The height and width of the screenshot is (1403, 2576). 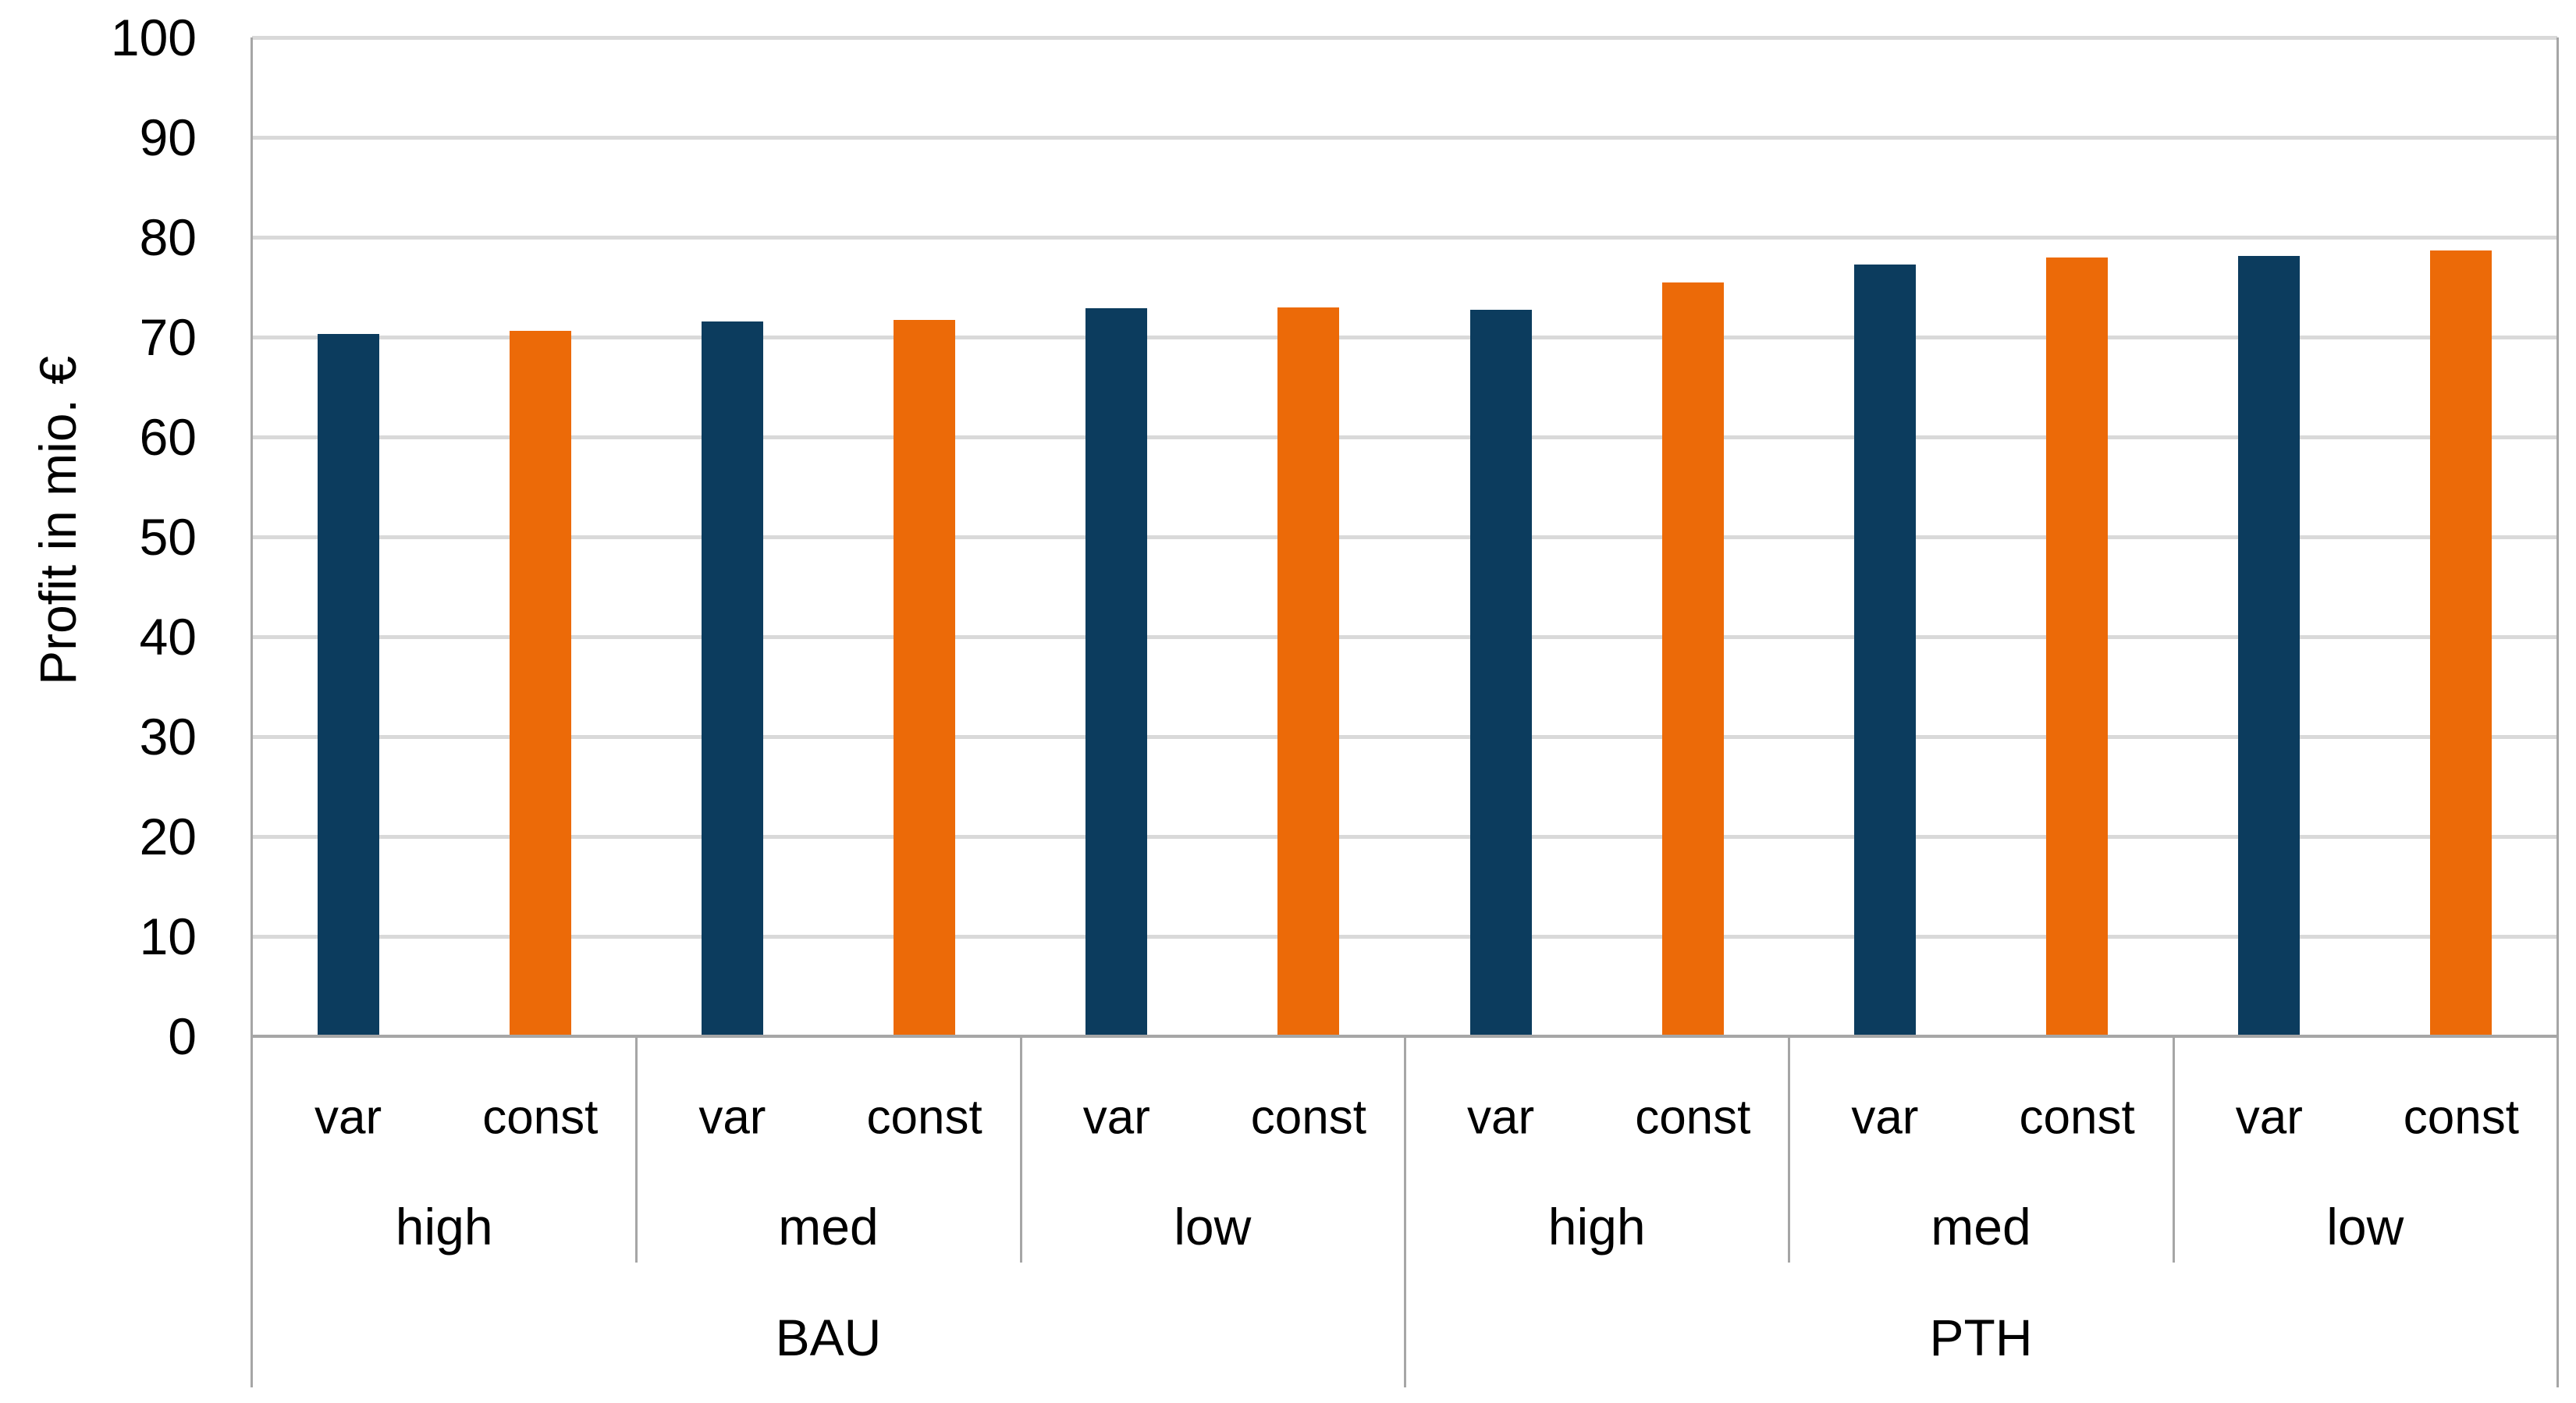 I want to click on bar-const-PTH-high, so click(x=1692, y=659).